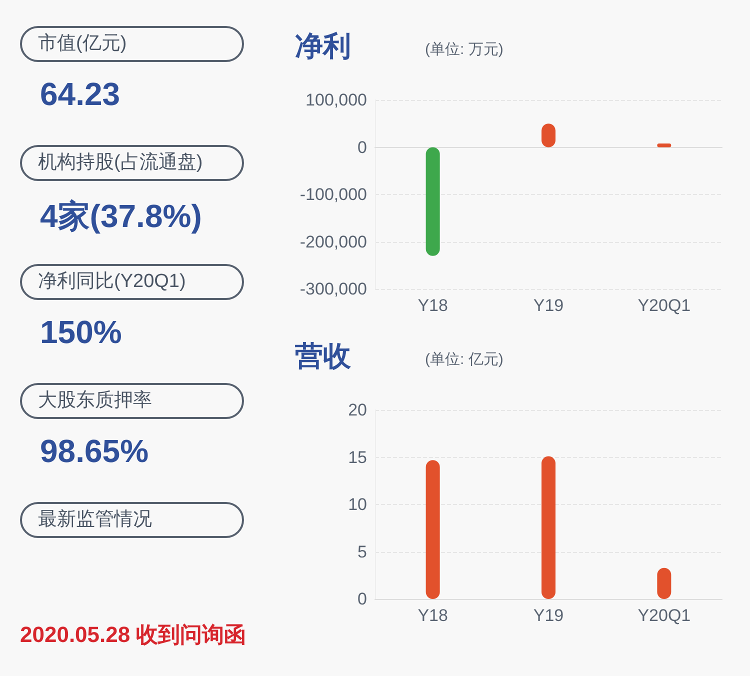 The image size is (750, 676). I want to click on y-tick-label: 5, so click(362, 552).